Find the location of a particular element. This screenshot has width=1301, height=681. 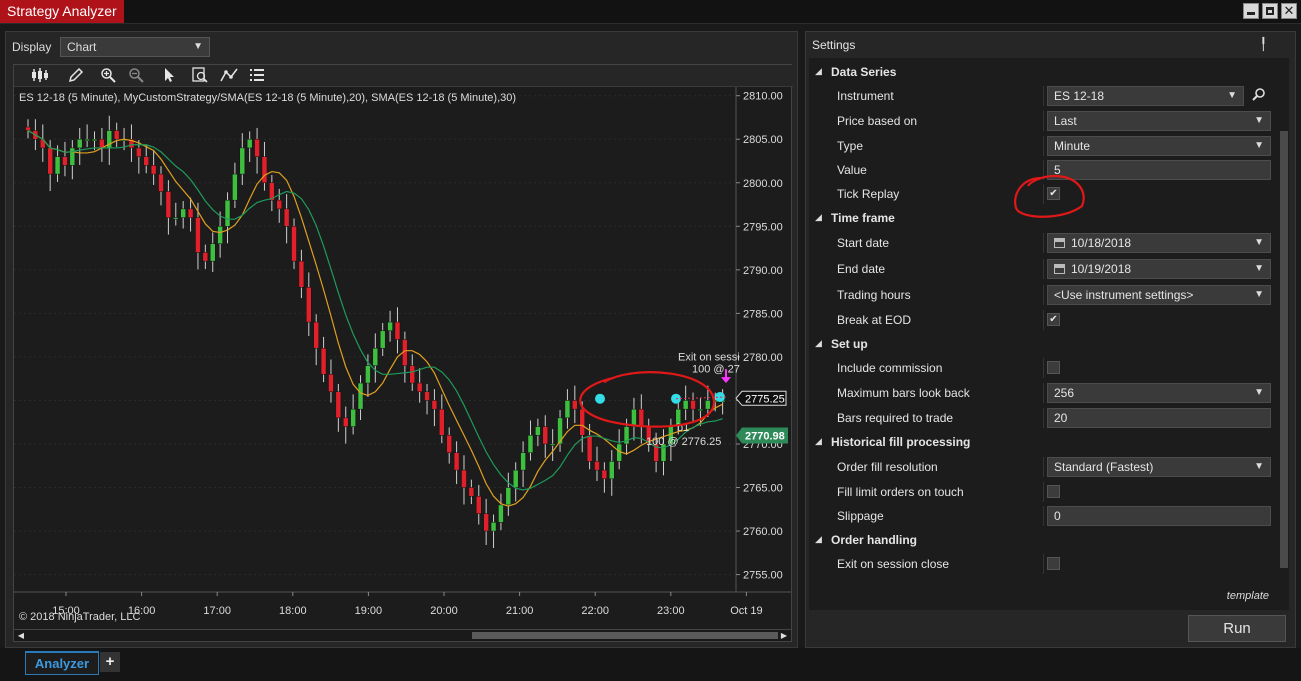

indicators-icon is located at coordinates (229, 76).